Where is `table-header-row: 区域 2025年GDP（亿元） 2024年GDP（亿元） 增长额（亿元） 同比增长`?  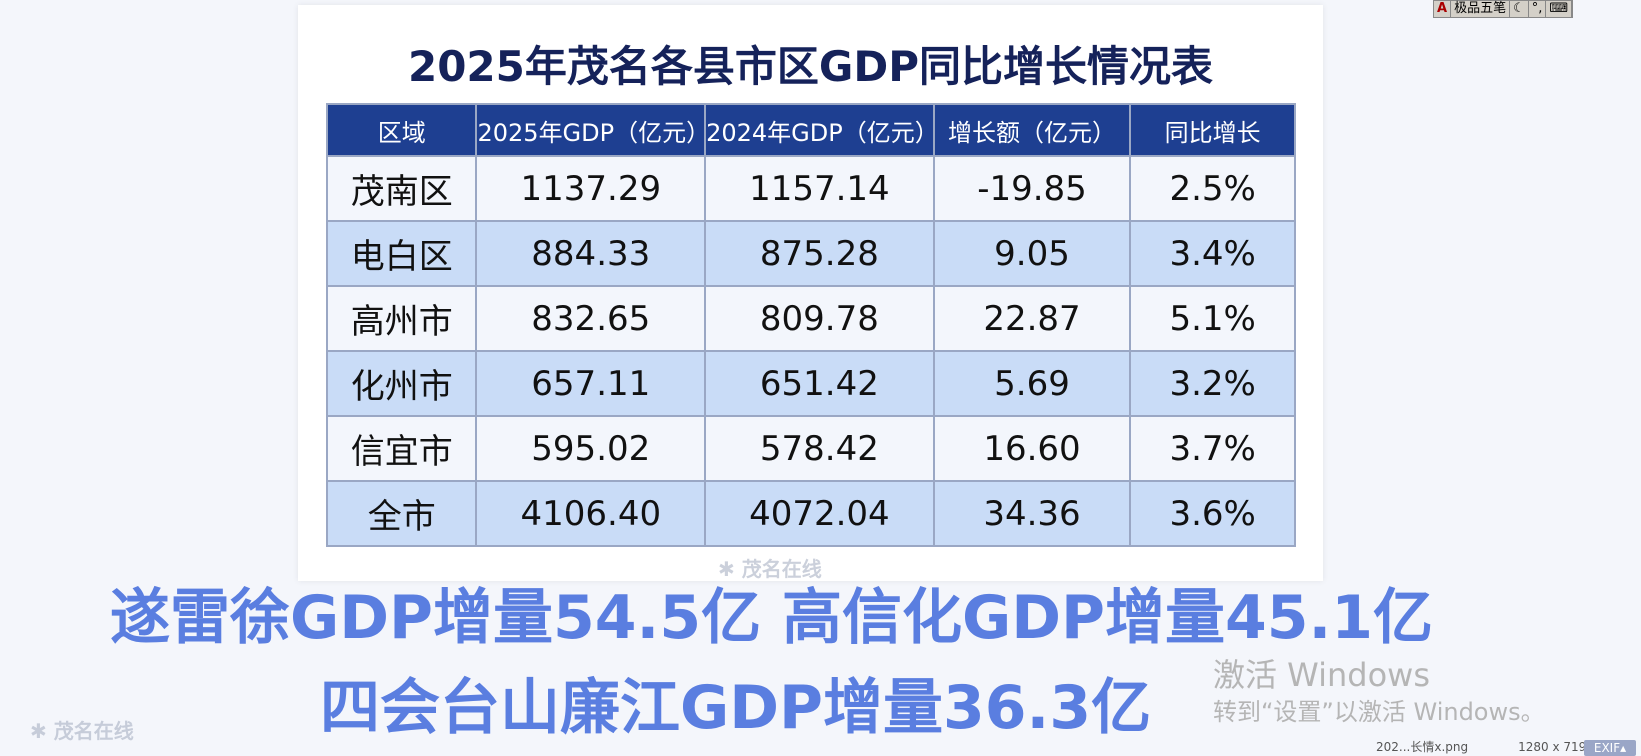
table-header-row: 区域 2025年GDP（亿元） 2024年GDP（亿元） 增长额（亿元） 同比增长 is located at coordinates (810, 130).